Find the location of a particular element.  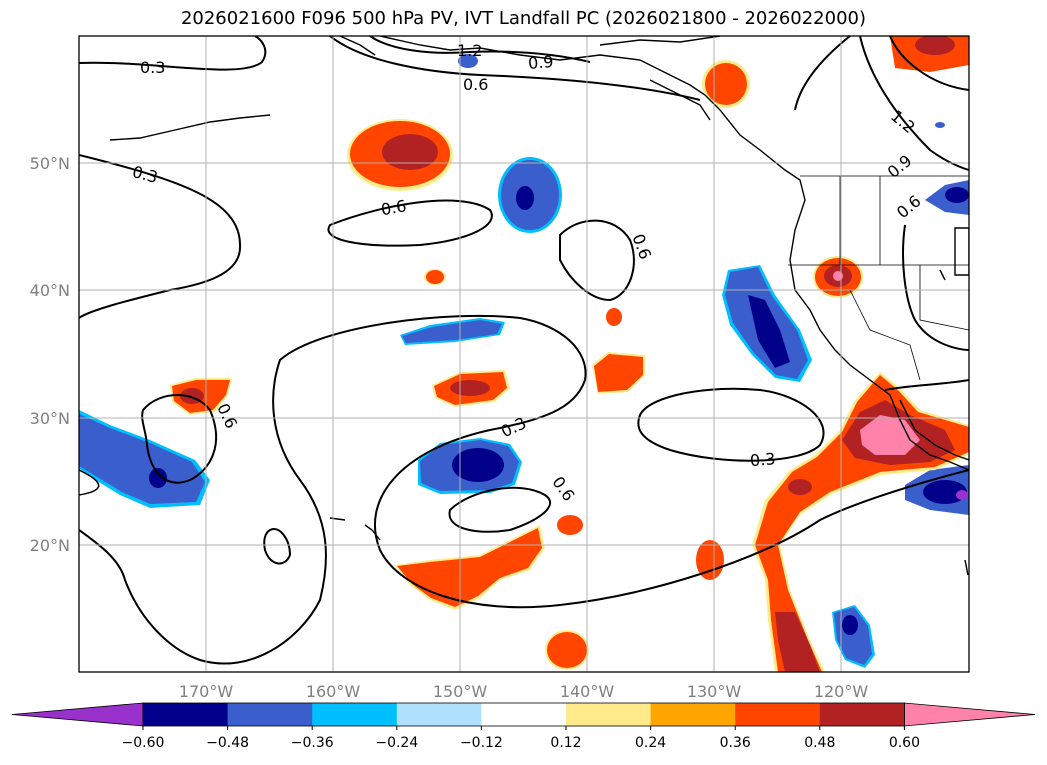

colorbar-extend-high is located at coordinates (970, 714).